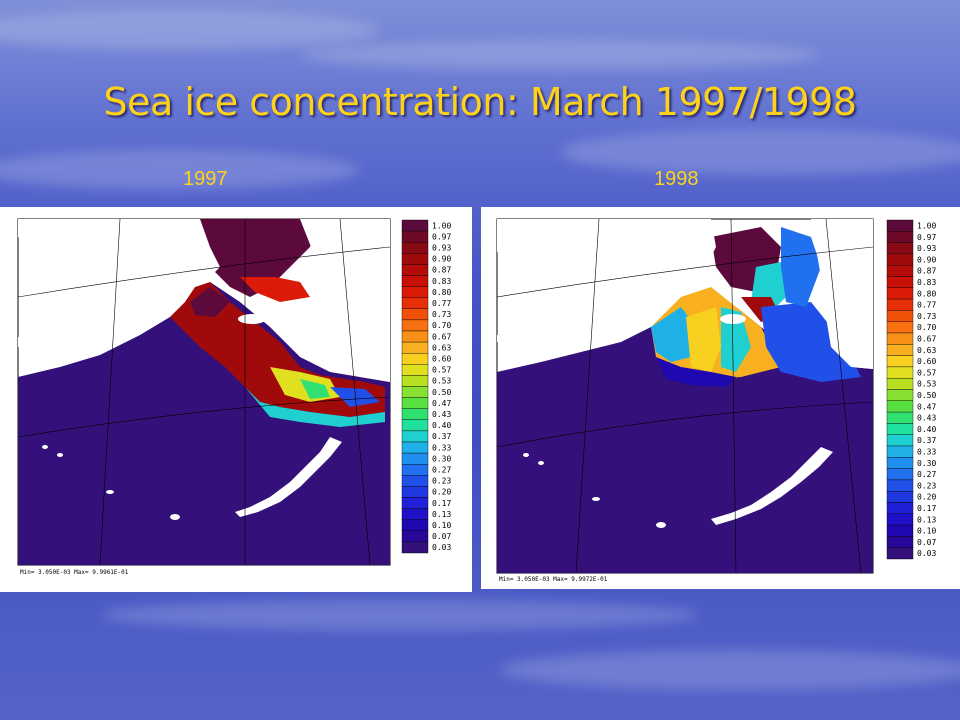 This screenshot has width=960, height=720. Describe the element at coordinates (926, 248) in the screenshot. I see `colorbar-label: 0.93` at that location.